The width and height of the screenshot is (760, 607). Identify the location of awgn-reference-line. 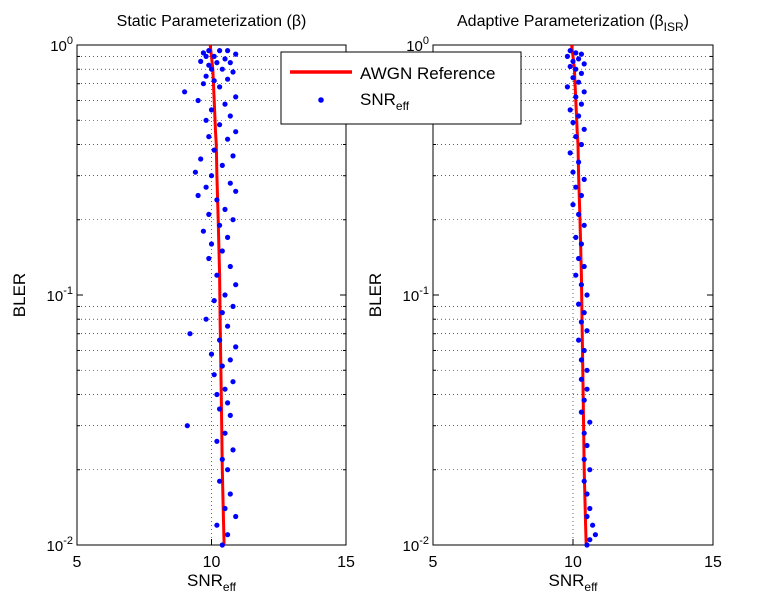
(579, 295).